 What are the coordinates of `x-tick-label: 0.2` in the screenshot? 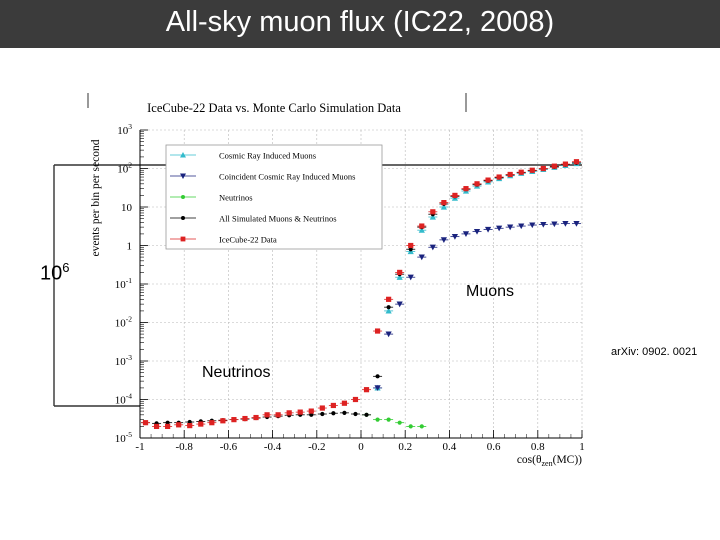 It's located at (405, 447).